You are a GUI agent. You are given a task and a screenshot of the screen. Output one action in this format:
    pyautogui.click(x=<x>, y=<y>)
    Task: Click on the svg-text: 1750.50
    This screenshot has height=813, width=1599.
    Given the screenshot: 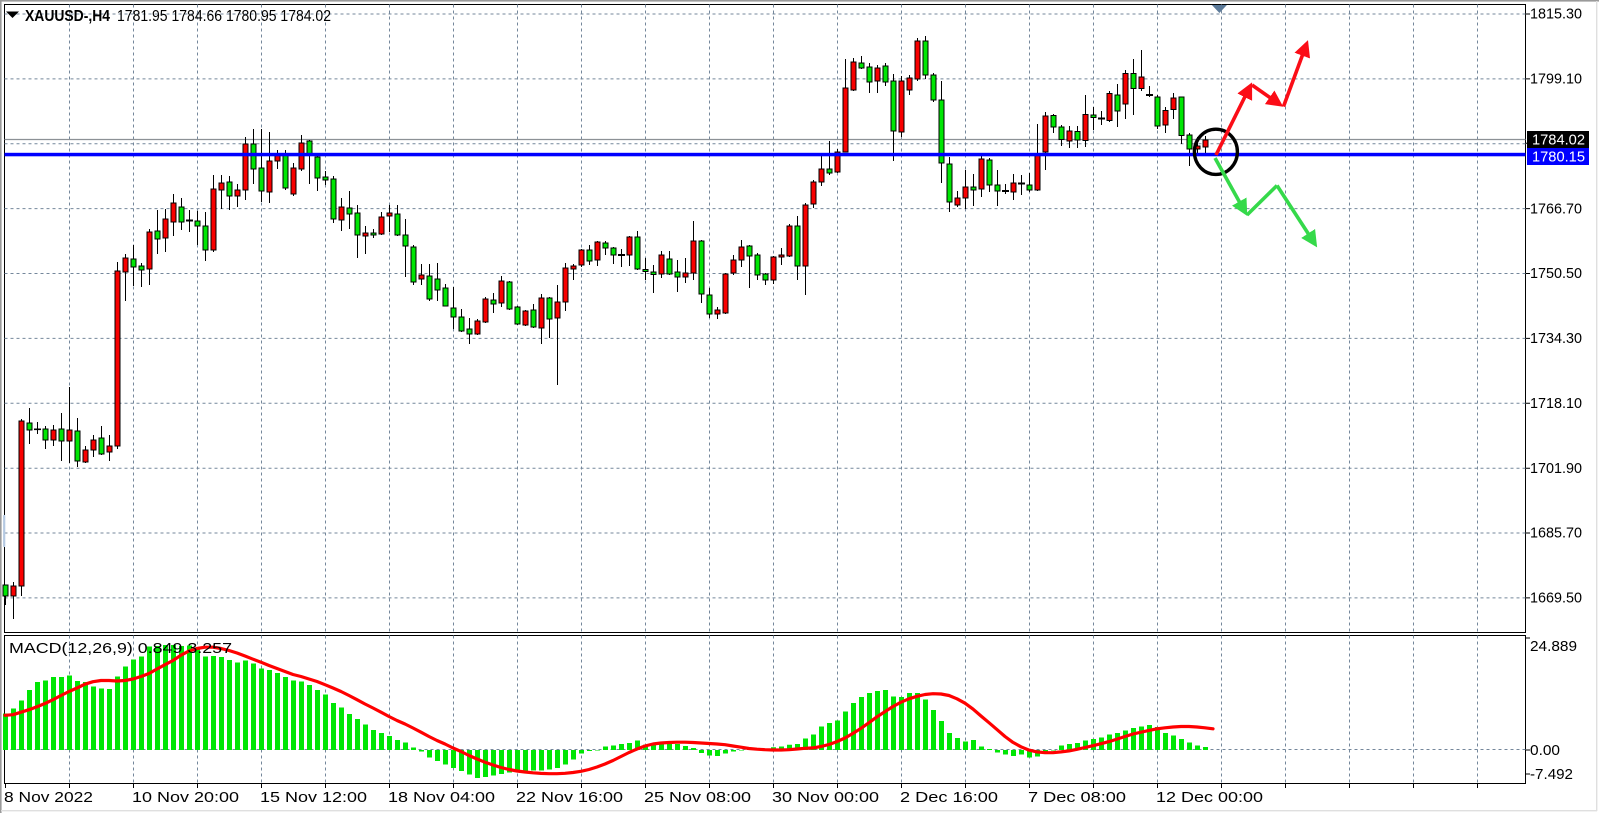 What is the action you would take?
    pyautogui.click(x=1556, y=273)
    